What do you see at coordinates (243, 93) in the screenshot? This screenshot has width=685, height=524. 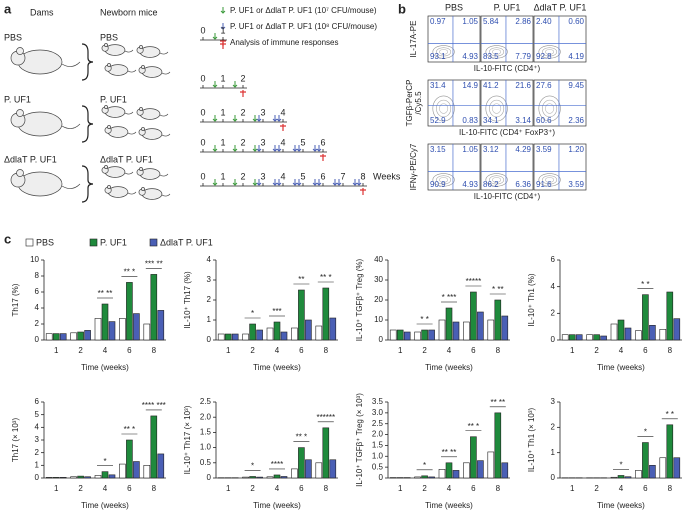 I see `cross` at bounding box center [243, 93].